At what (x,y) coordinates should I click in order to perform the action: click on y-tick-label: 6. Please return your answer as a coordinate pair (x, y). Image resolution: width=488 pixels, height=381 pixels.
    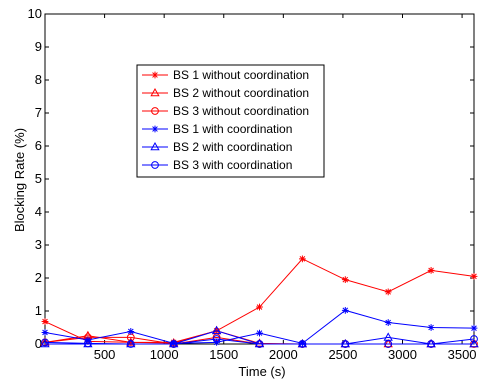
    Looking at the image, I should click on (38, 145).